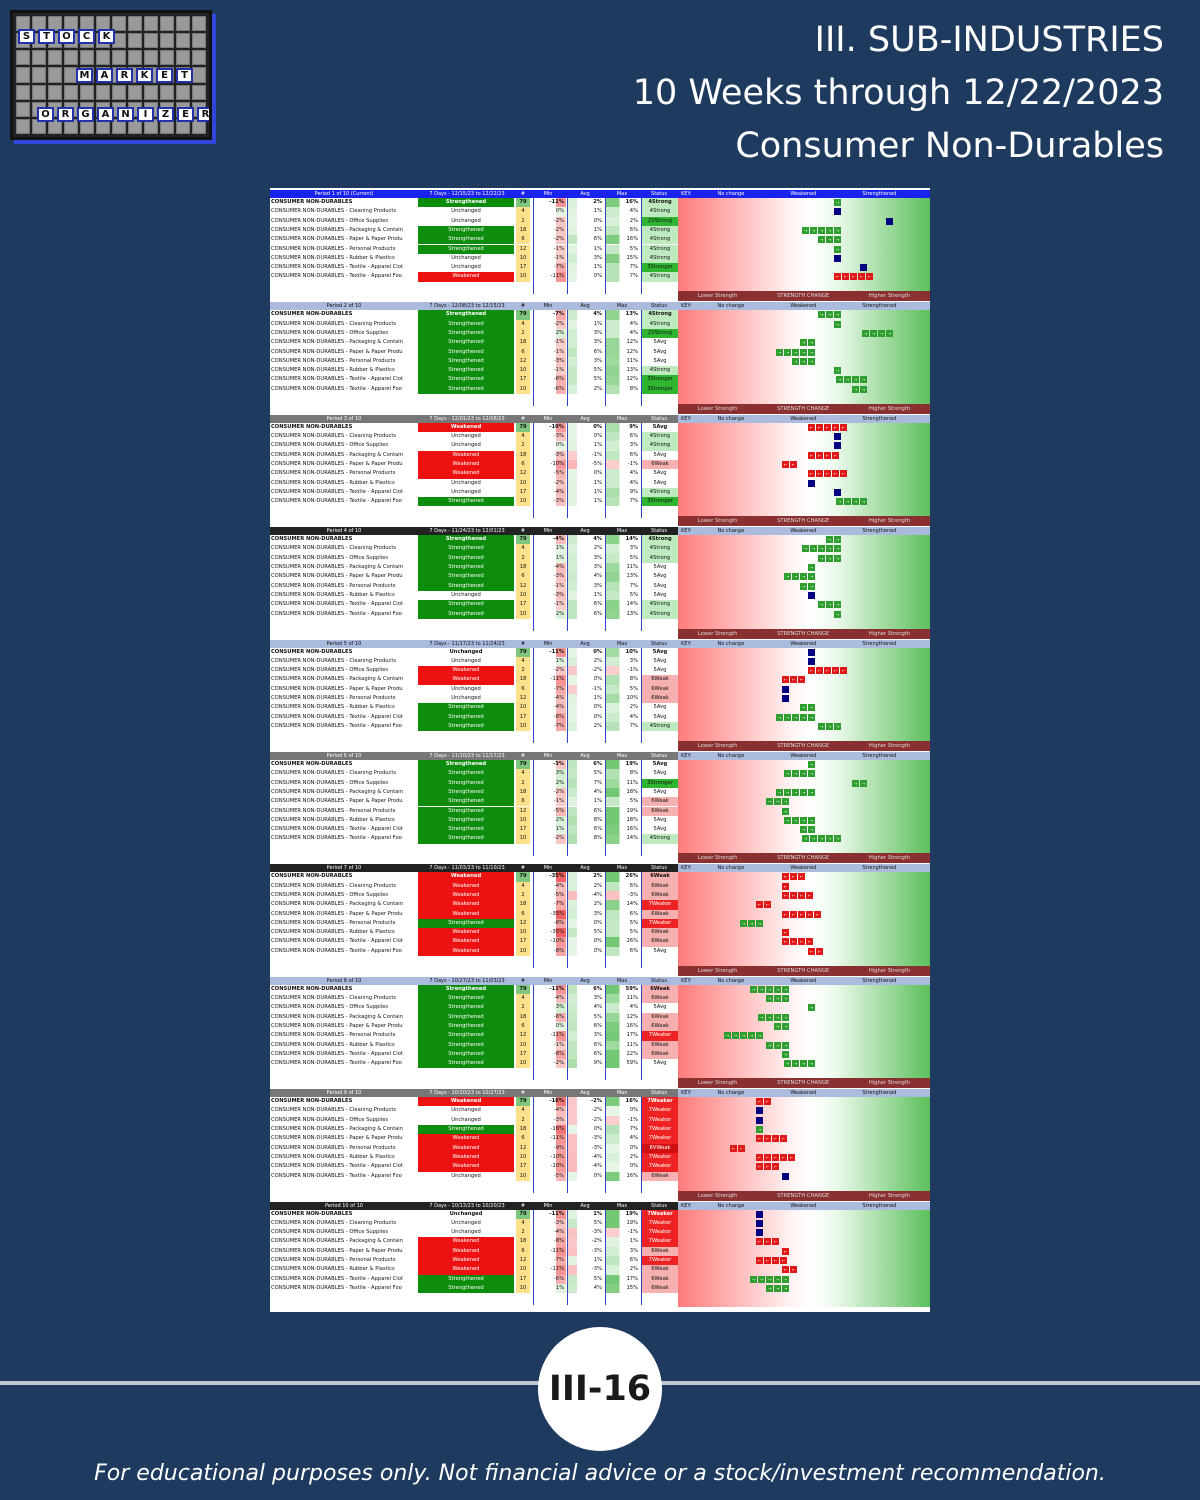  What do you see at coordinates (949, 146) in the screenshot?
I see `title-line-sector: Consumer Non-Durables` at bounding box center [949, 146].